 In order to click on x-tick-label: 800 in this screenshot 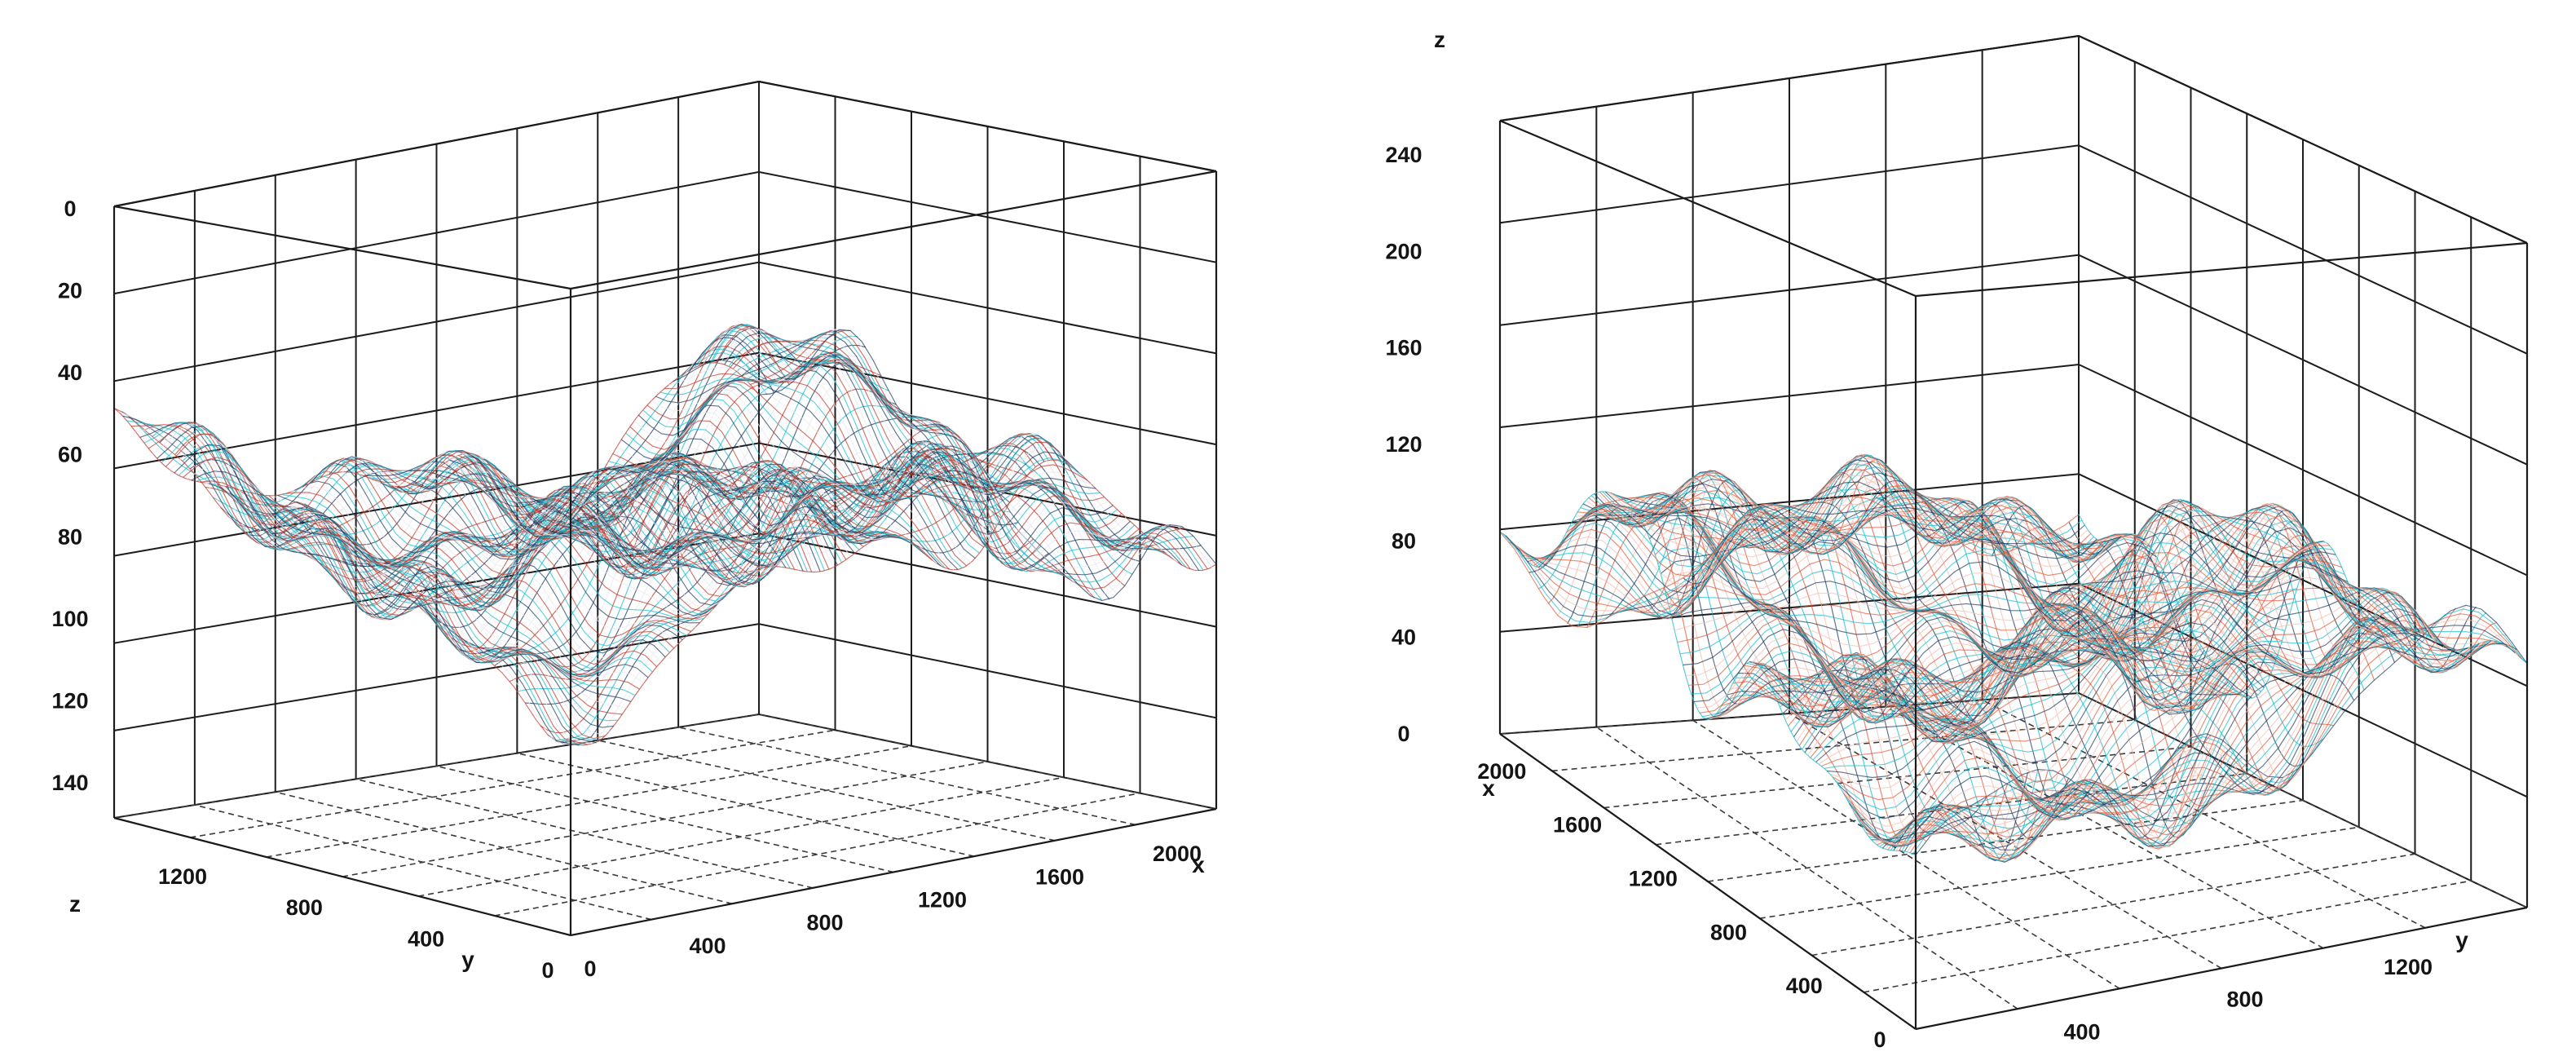, I will do `click(1728, 932)`.